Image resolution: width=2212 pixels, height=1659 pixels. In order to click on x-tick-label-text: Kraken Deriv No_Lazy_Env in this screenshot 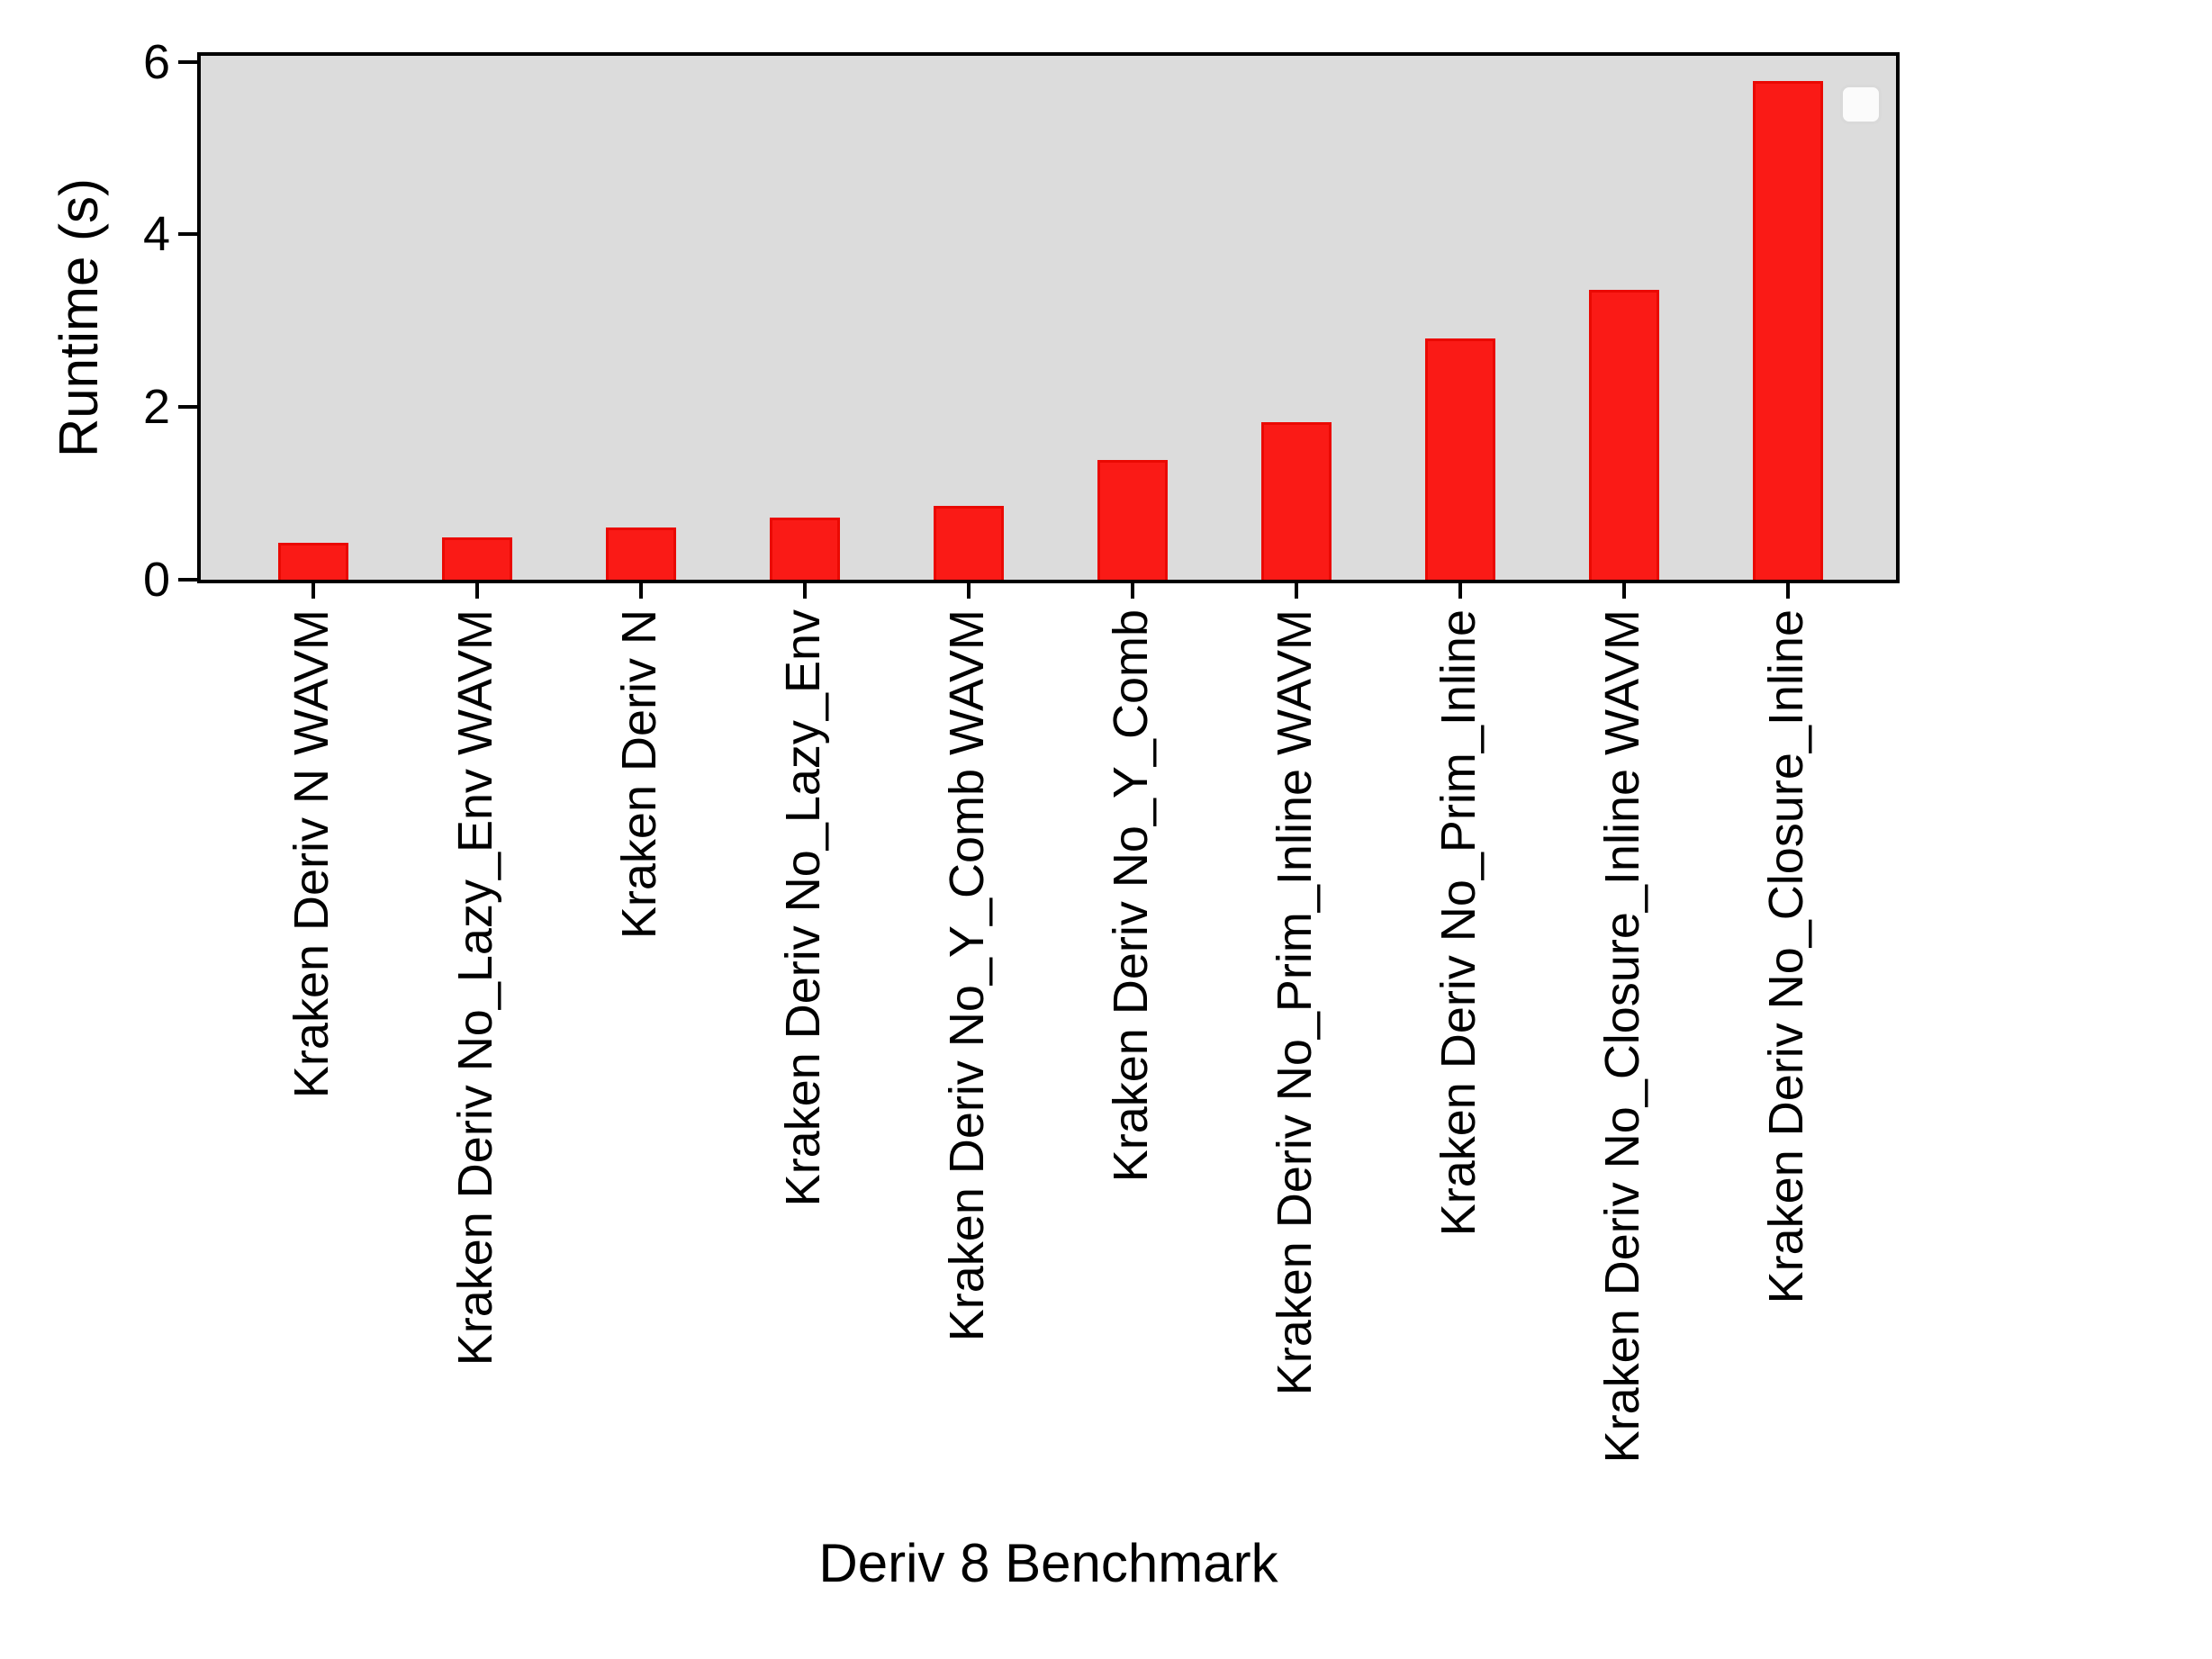, I will do `click(803, 908)`.